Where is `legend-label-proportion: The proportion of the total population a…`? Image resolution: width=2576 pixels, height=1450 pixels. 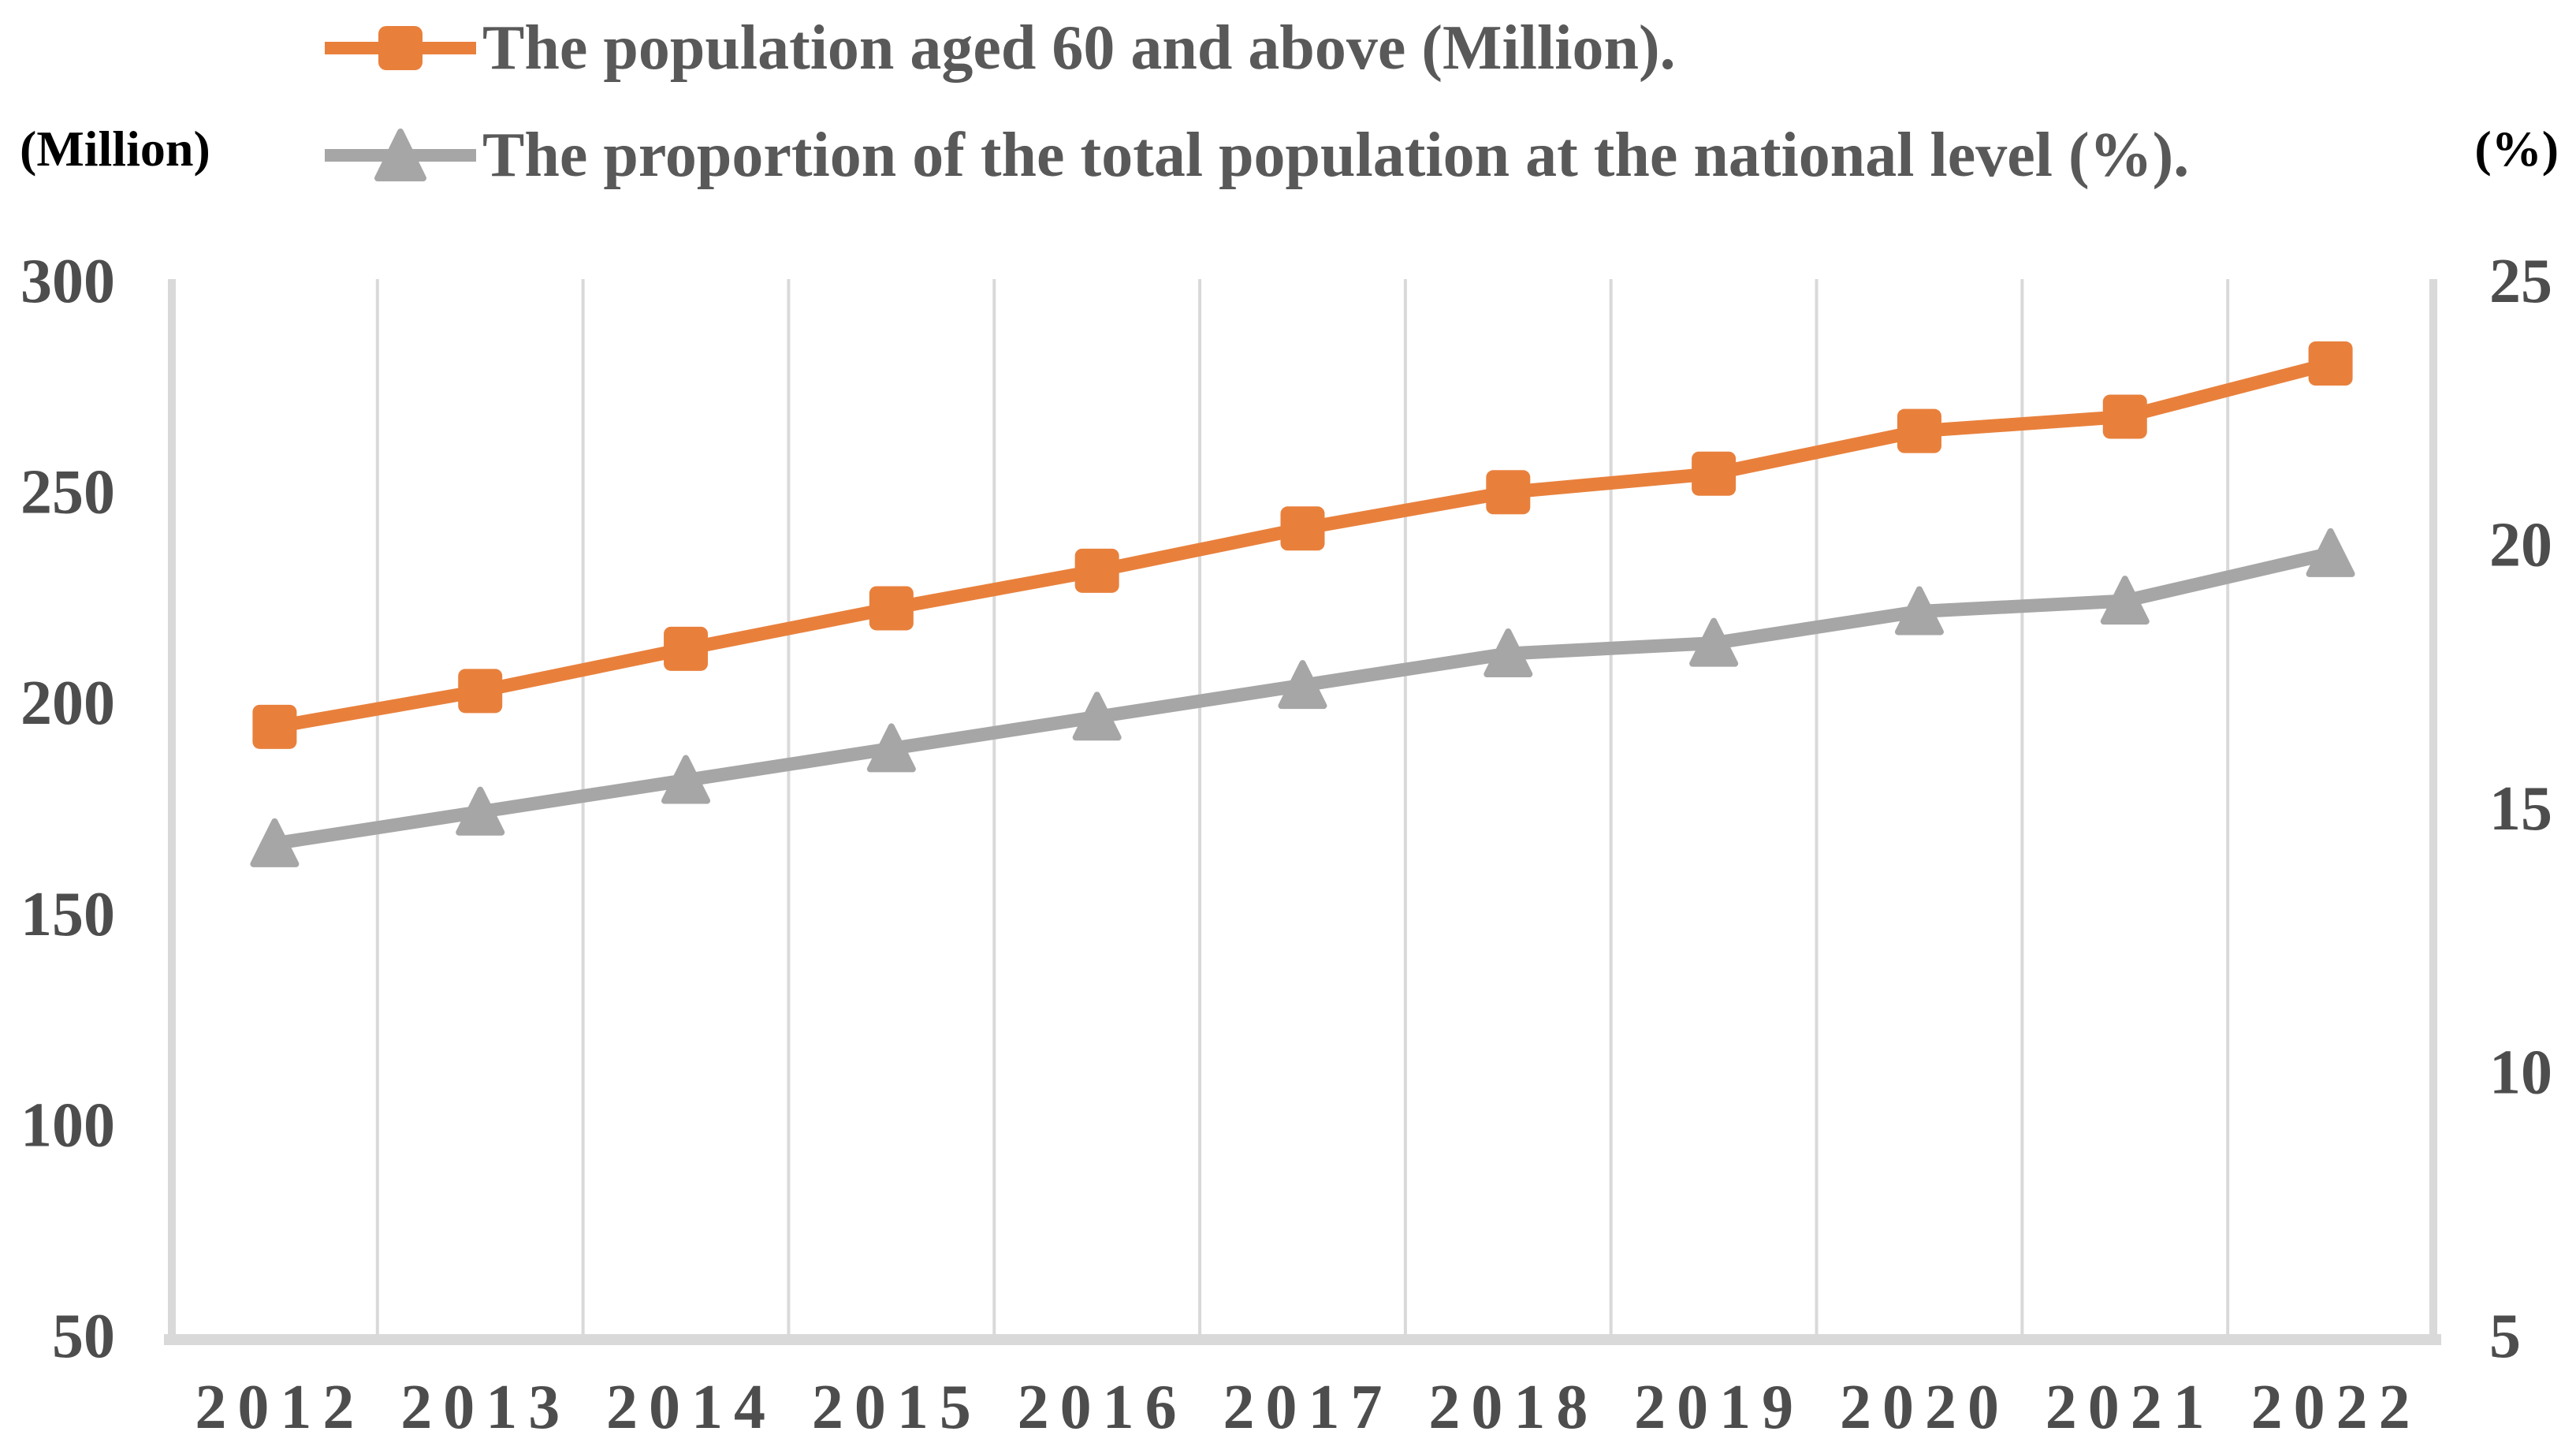
legend-label-proportion: The proportion of the total population a… is located at coordinates (1336, 155).